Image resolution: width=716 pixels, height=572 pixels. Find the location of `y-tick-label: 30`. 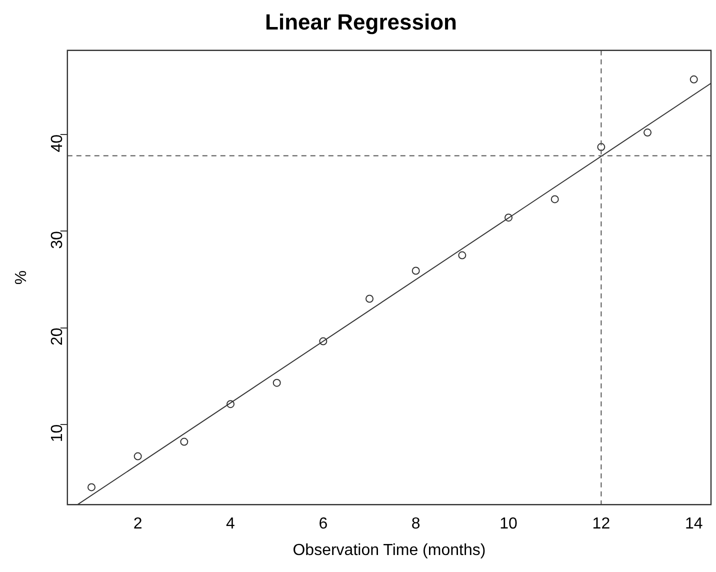

y-tick-label: 30 is located at coordinates (57, 240).